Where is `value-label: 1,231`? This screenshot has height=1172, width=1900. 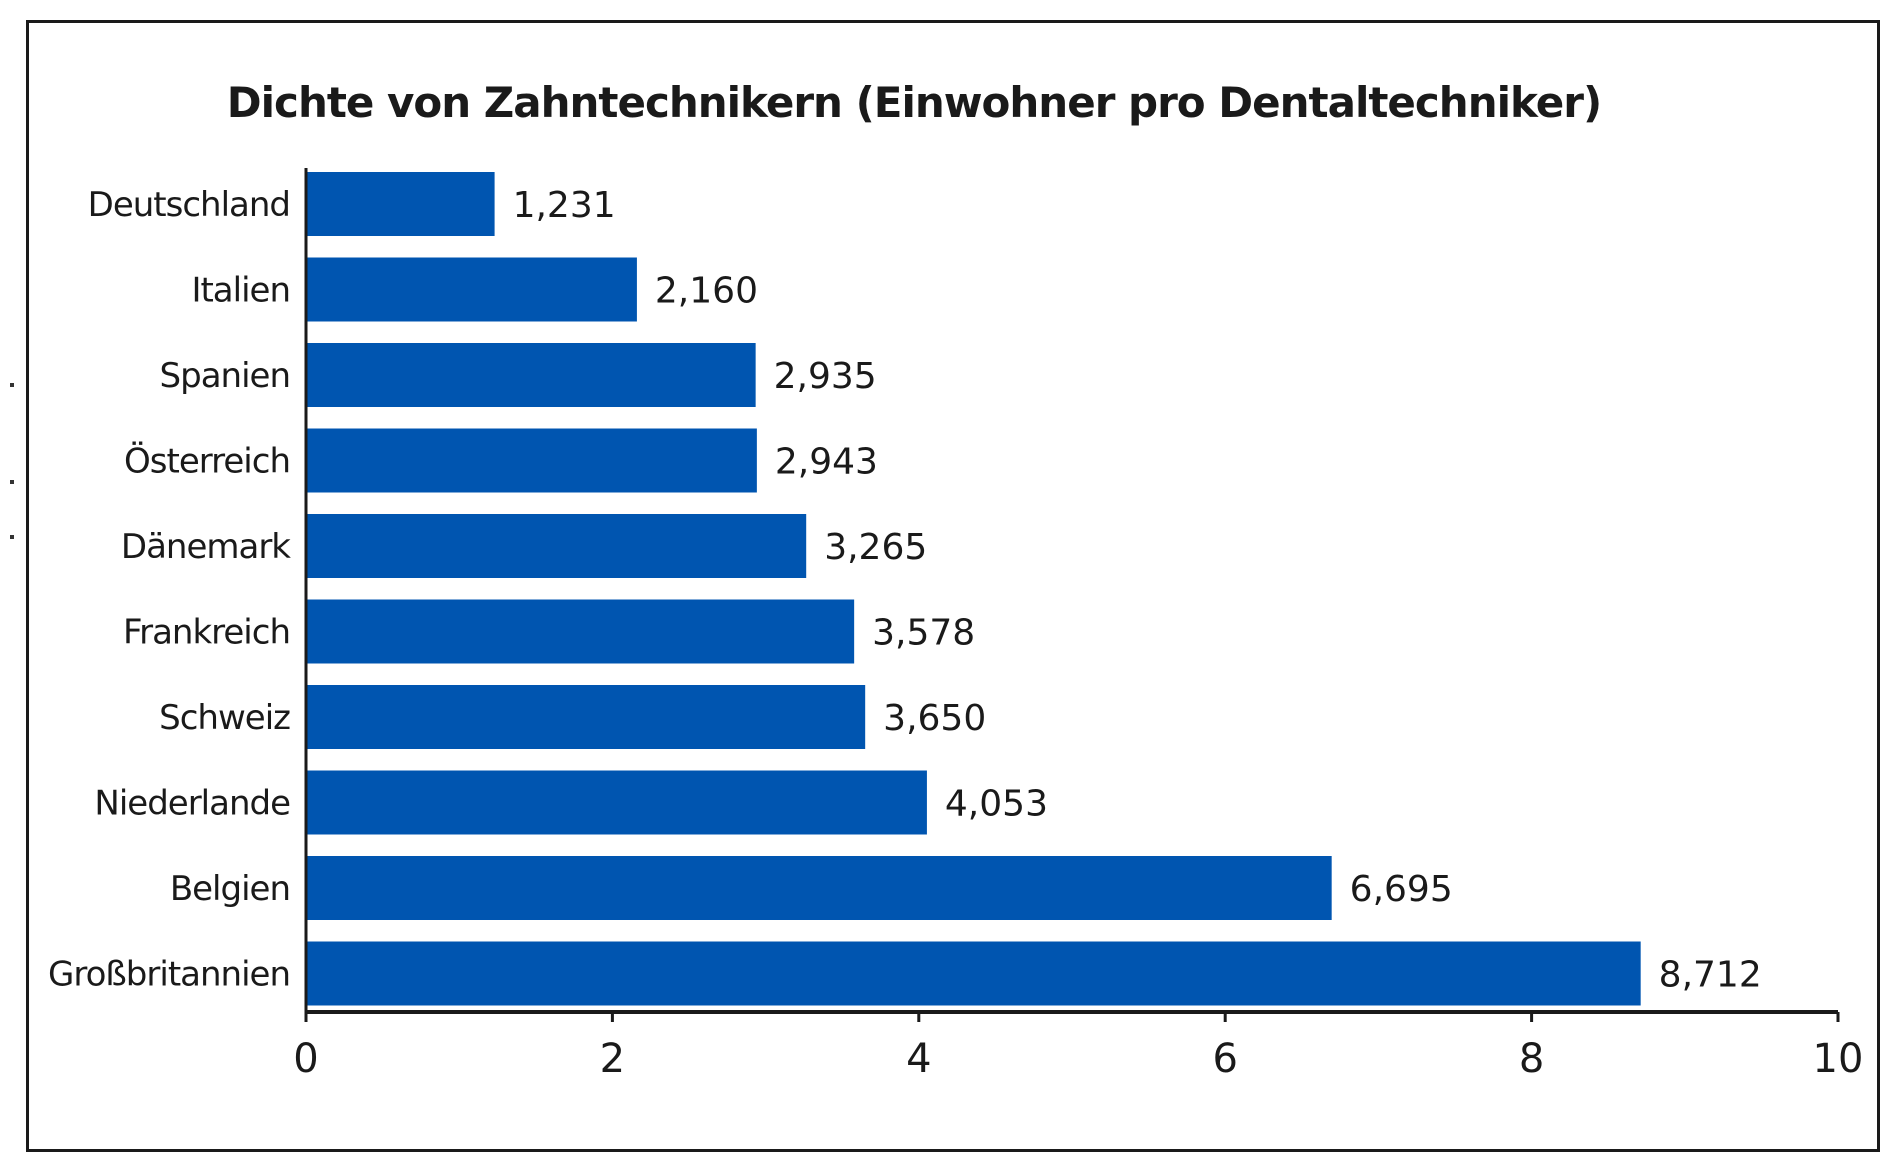
value-label: 1,231 is located at coordinates (564, 205).